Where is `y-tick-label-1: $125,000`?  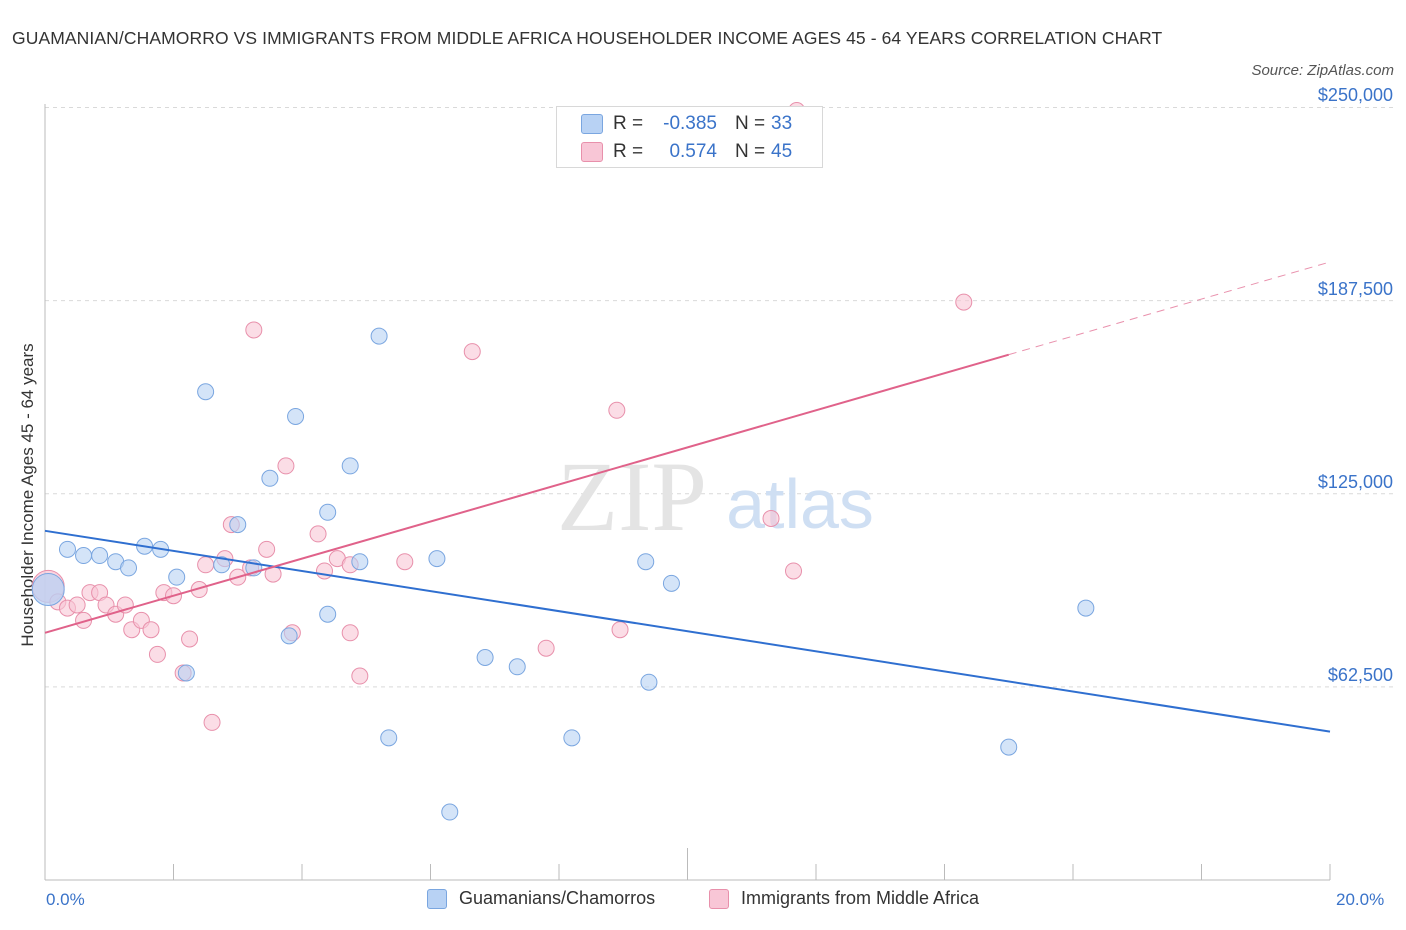
y-tick-label-1: $125,000 is located at coordinates (1355, 481).